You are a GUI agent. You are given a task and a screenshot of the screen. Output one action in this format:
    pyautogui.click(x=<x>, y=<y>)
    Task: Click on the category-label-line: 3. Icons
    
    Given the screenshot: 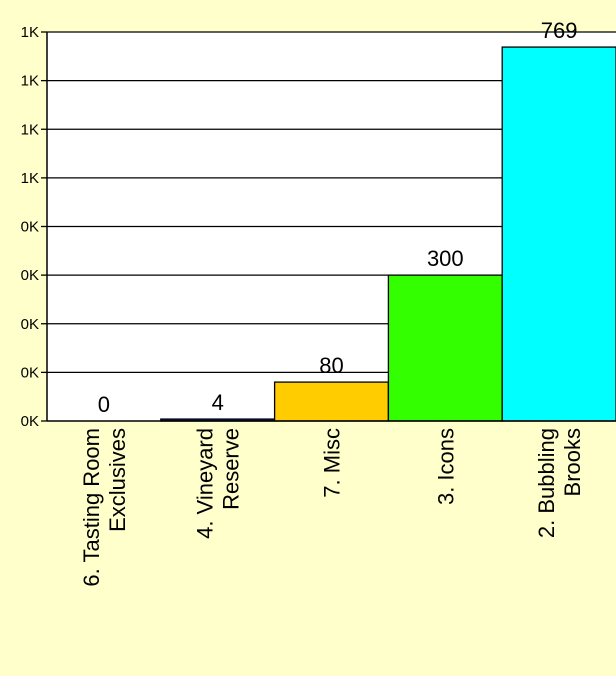 What is the action you would take?
    pyautogui.click(x=445, y=466)
    